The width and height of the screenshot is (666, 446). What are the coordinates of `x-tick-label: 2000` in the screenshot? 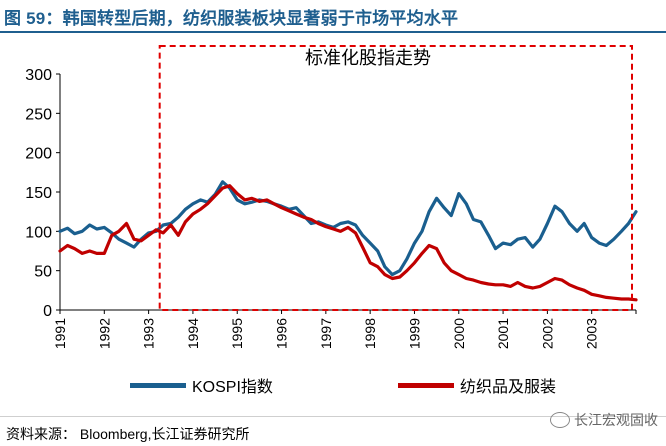 It's located at (459, 333).